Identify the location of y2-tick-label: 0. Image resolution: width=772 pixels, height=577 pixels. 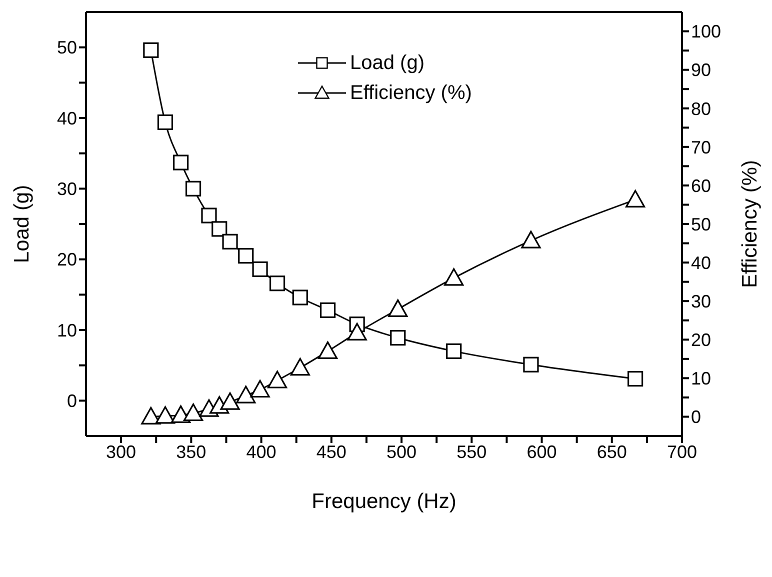
(696, 417).